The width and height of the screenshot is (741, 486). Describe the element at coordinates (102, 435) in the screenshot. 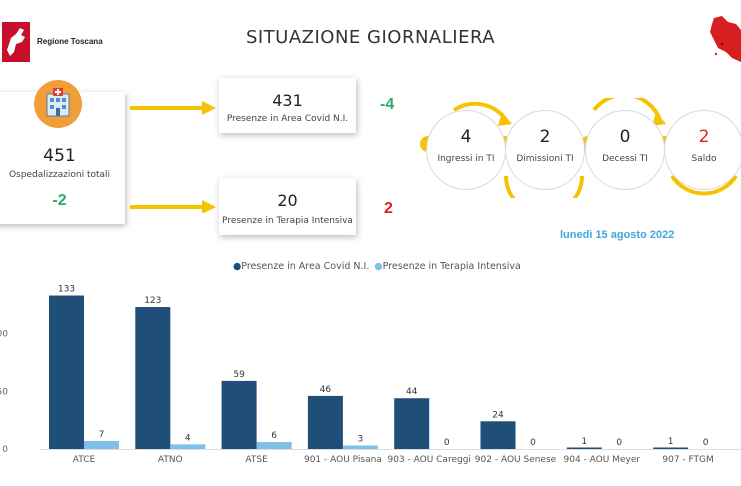

I see `data-label: 7` at that location.